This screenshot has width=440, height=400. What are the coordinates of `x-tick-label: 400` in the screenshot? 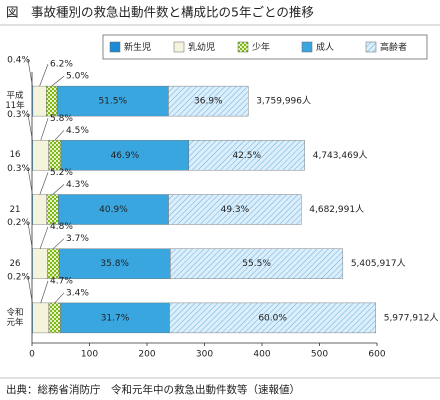 It's located at (261, 355).